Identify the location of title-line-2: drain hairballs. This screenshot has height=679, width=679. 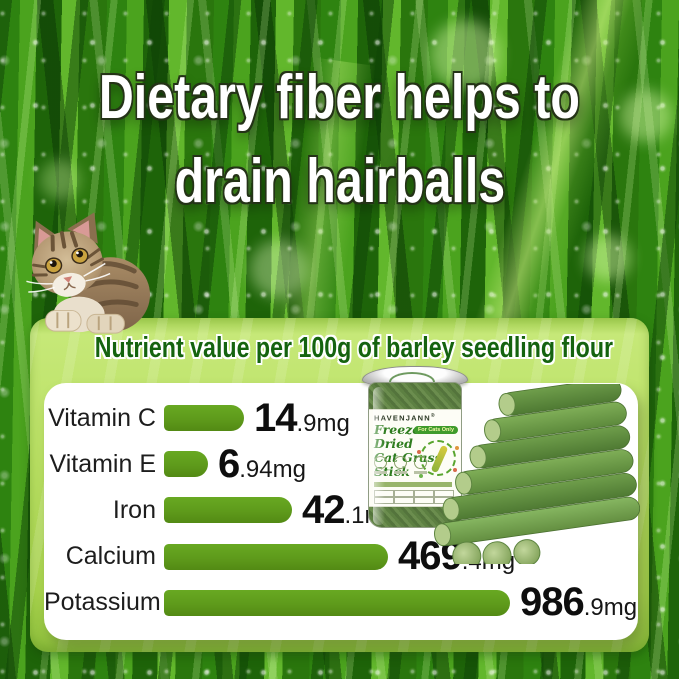
(339, 181).